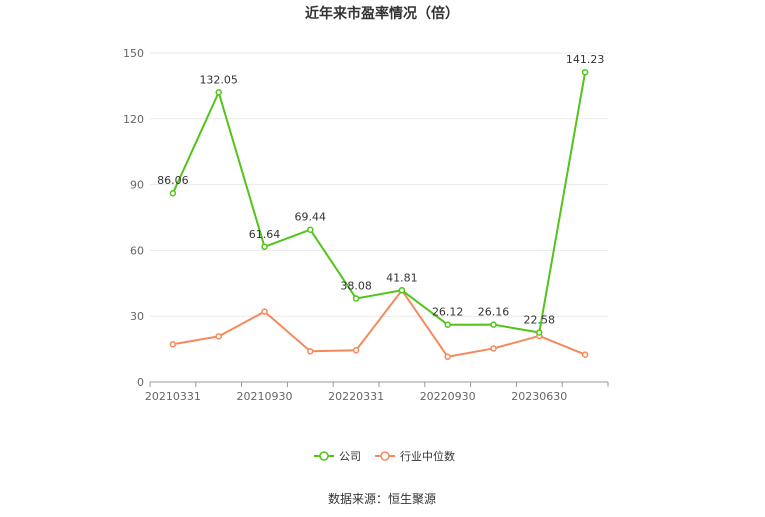  I want to click on data-source: 数据来源：恒生聚源, so click(382, 498).